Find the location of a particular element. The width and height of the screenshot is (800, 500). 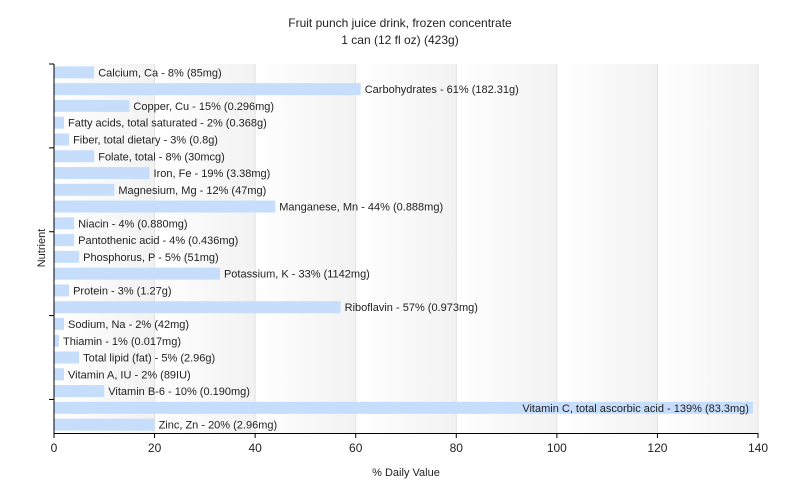

bar-label: Iron, Fe - 19% (3.38mg) is located at coordinates (212, 174).